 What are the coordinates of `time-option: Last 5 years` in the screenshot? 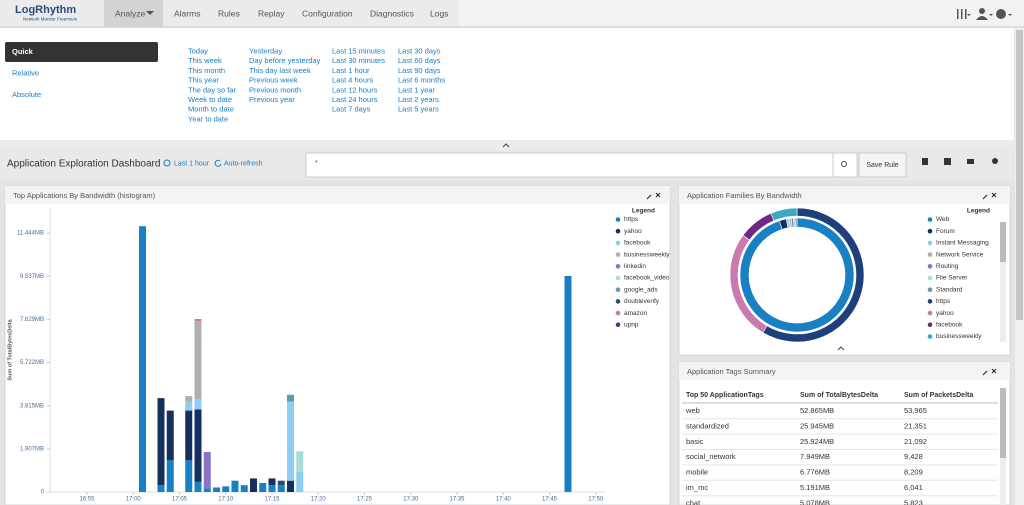 It's located at (418, 109).